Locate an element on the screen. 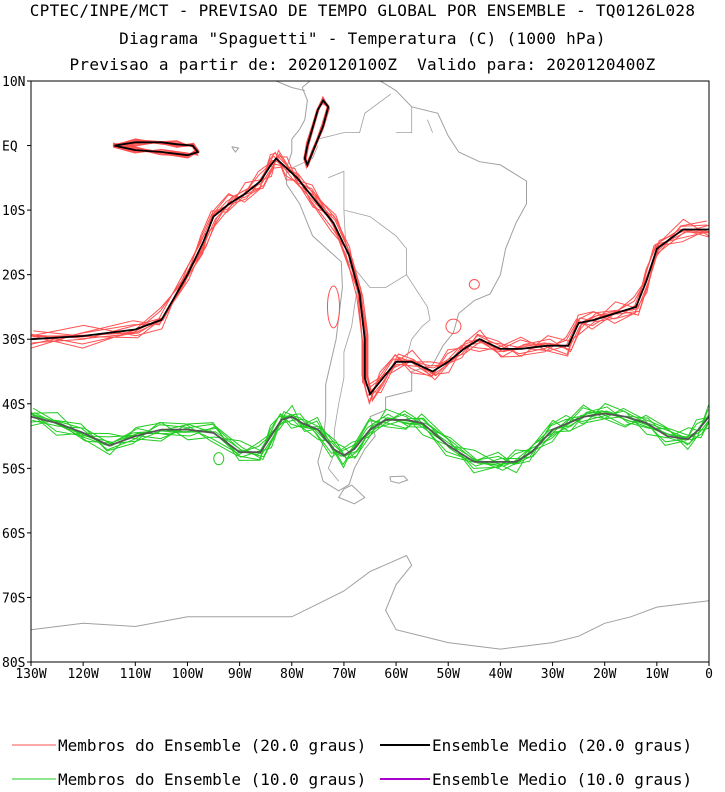  lon-tick-label: 120W is located at coordinates (82, 674).